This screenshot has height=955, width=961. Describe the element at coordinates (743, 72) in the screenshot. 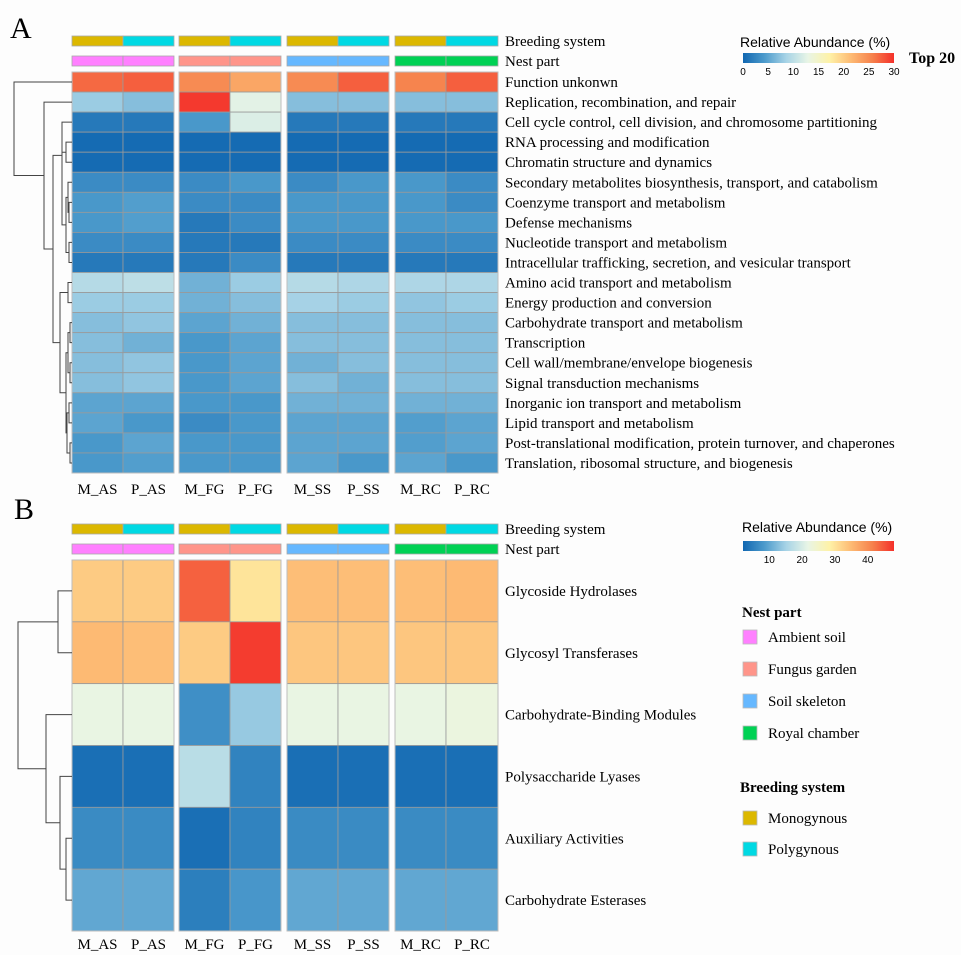

I see `colorbar-tick-label: 0` at that location.